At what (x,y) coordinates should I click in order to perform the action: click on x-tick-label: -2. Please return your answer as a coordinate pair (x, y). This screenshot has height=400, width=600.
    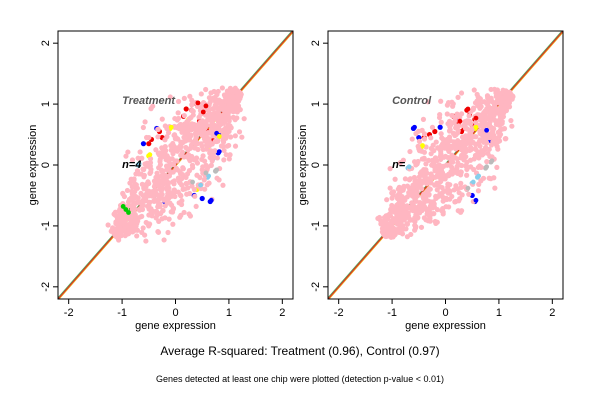
    Looking at the image, I should click on (339, 313).